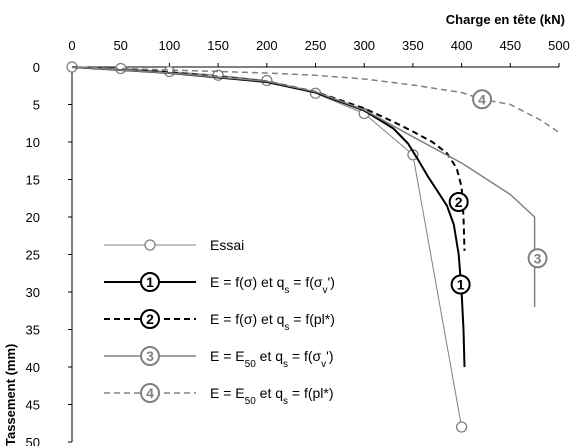 The image size is (577, 446). I want to click on legend-entry-s3: 3 E = E50 et qs = f(σv'), so click(219, 358).